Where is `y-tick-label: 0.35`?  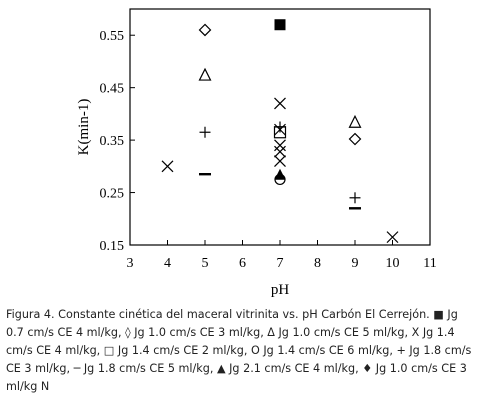 y-tick-label: 0.35 is located at coordinates (112, 141).